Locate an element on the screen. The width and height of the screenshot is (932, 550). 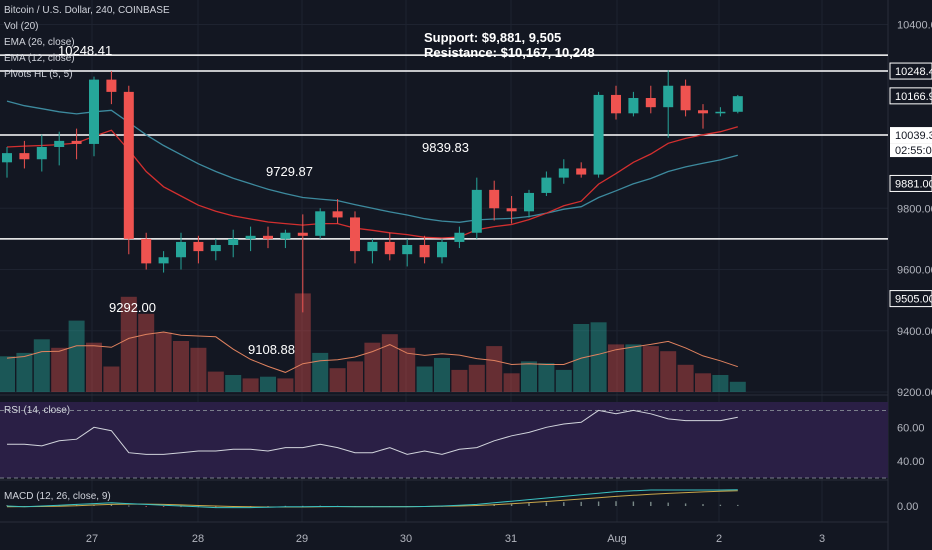
legend-ema12: EMA (12, close) is located at coordinates (39, 58).